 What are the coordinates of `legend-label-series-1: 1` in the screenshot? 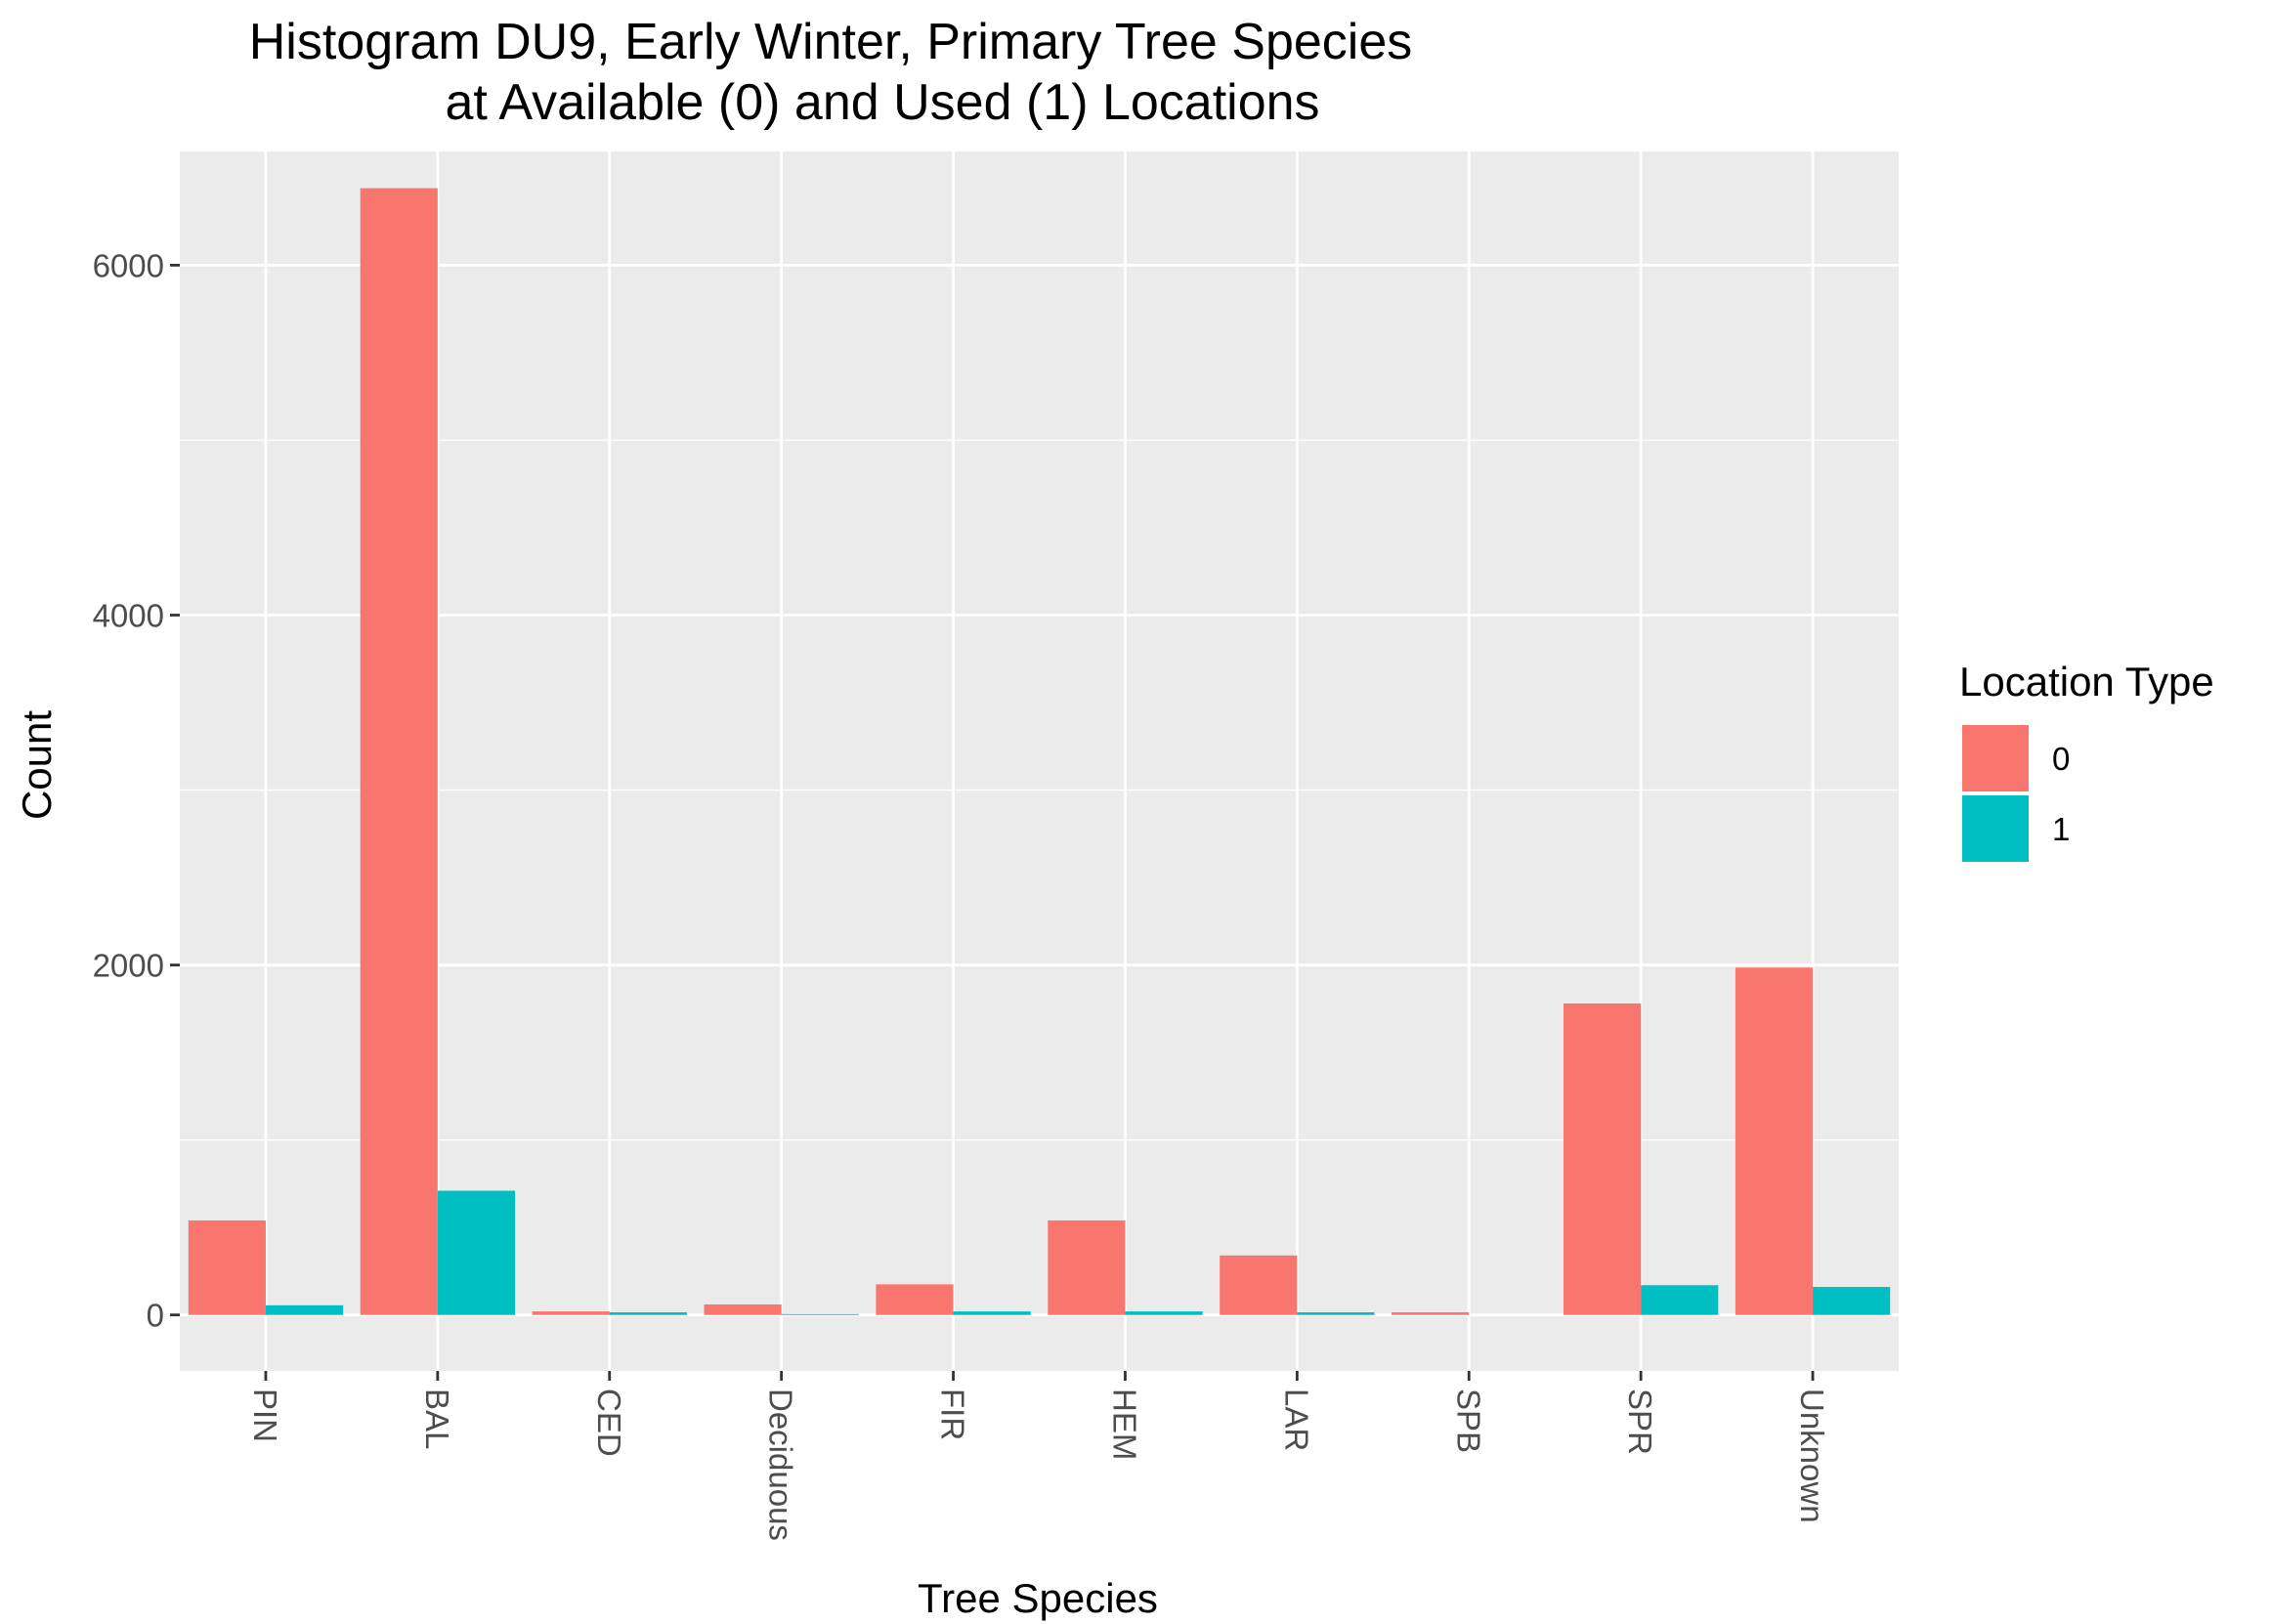 It's located at (2061, 829).